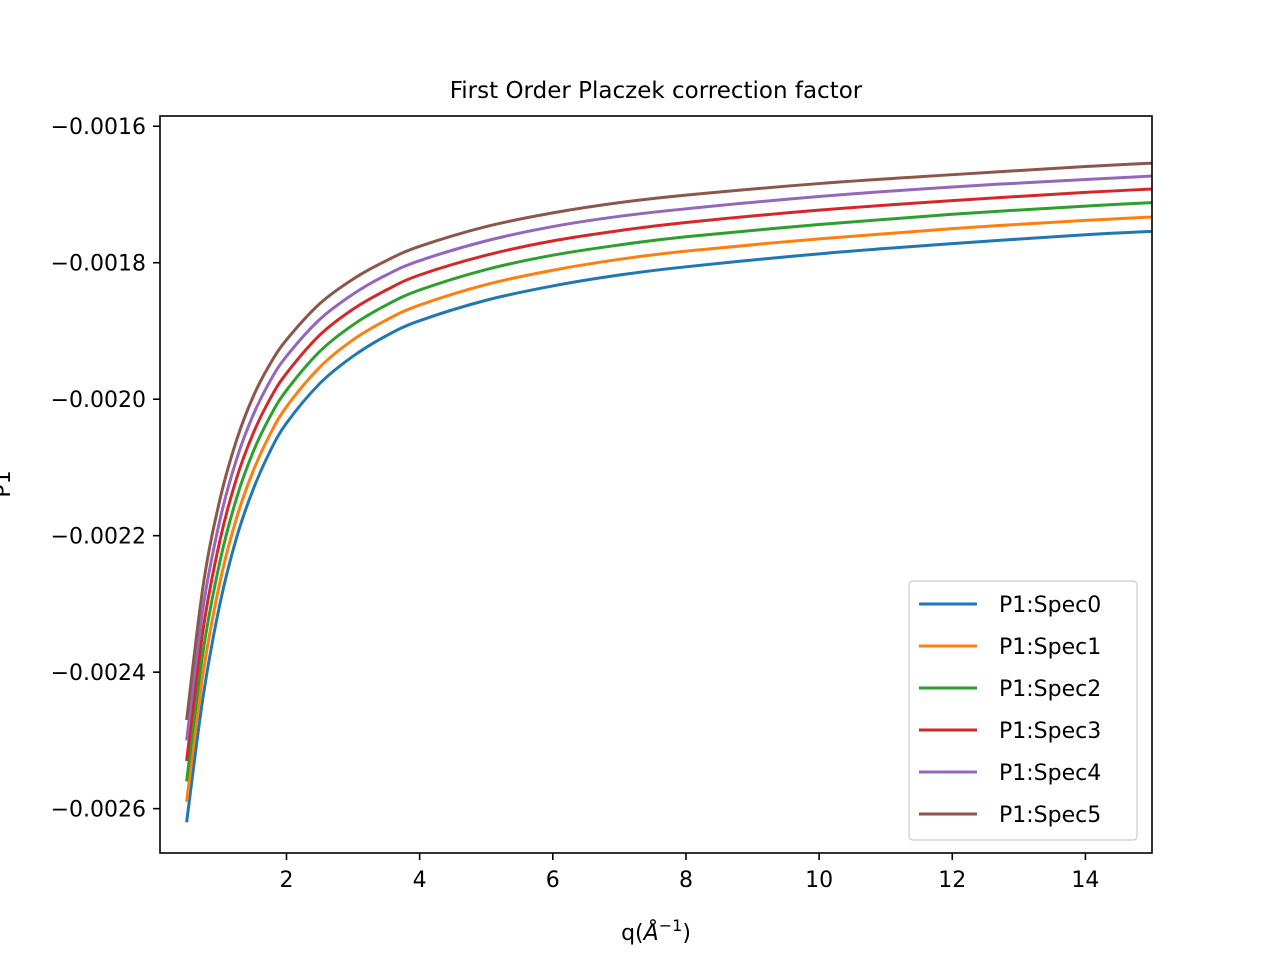  Describe the element at coordinates (656, 931) in the screenshot. I see `x-axis-label: q(Å−1)` at that location.